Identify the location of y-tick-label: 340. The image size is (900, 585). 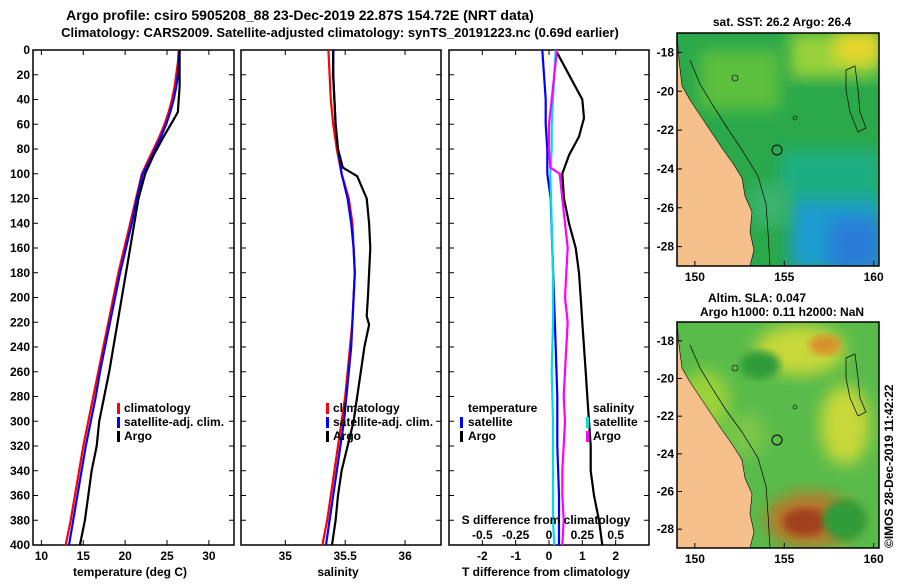
(20, 471).